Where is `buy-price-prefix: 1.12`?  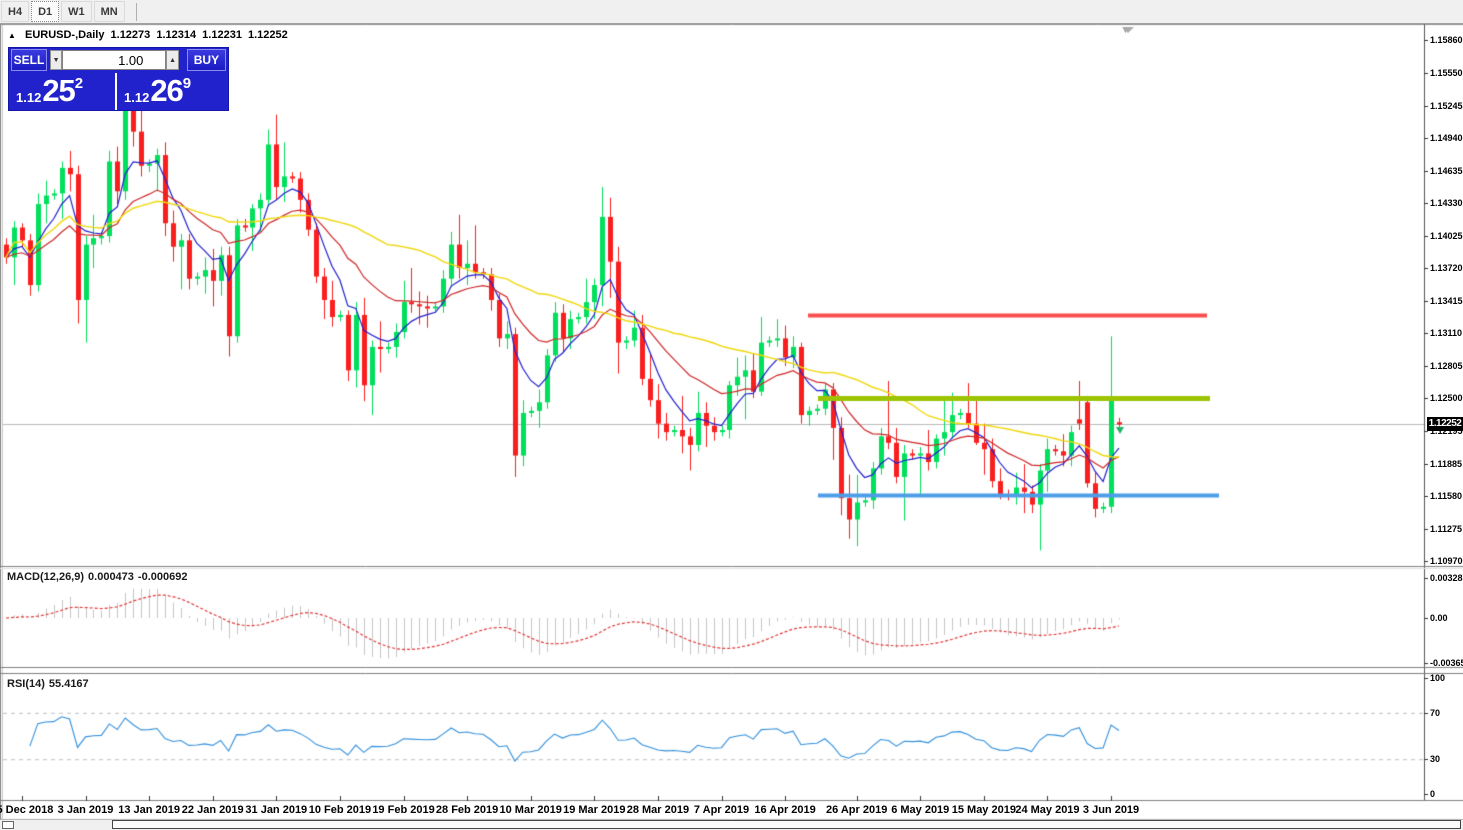
buy-price-prefix: 1.12 is located at coordinates (137, 97).